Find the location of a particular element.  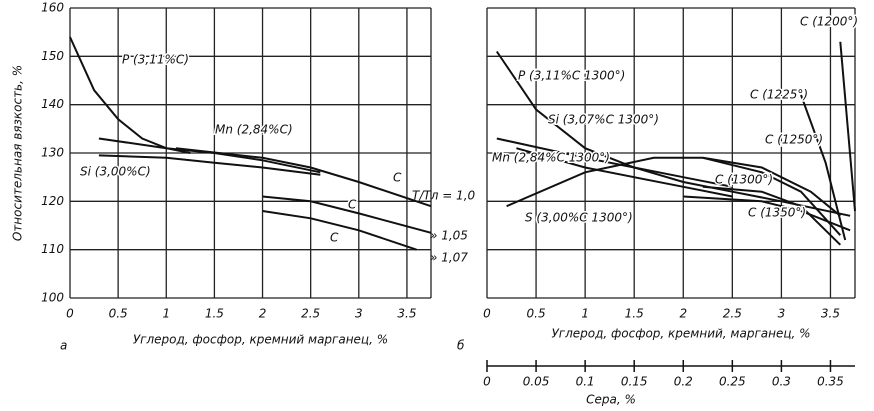

x-axis-label: Углерод, фосфор, кремний, марганец, % is located at coordinates (680, 334).